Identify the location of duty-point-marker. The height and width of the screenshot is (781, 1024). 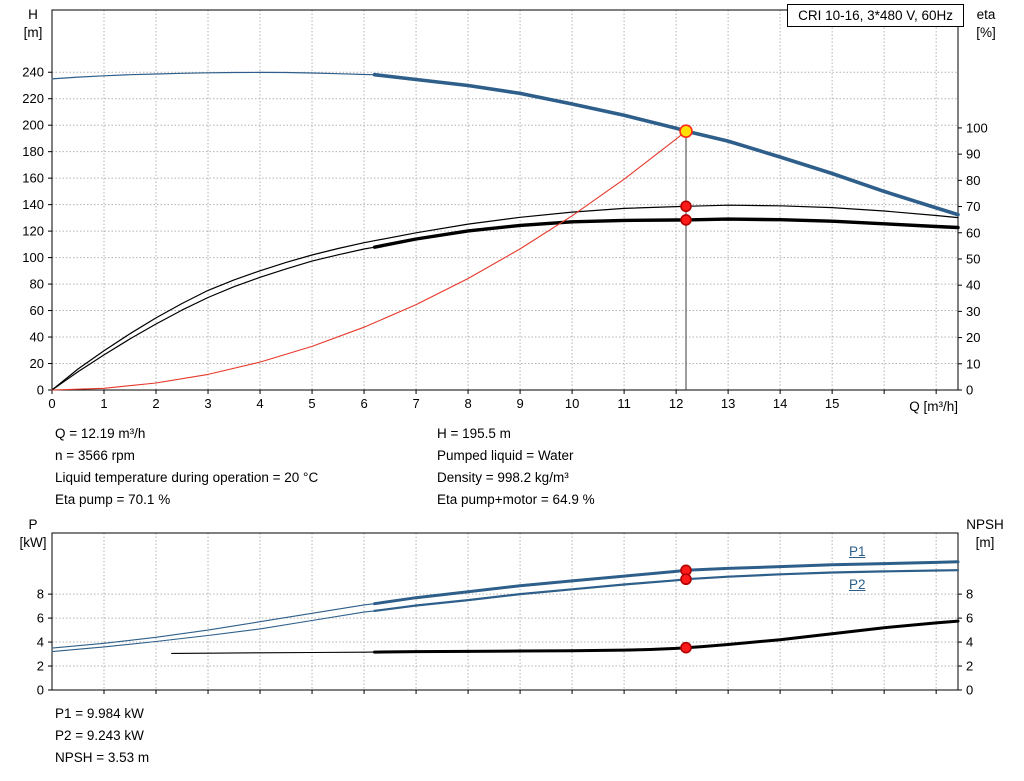
(686, 131).